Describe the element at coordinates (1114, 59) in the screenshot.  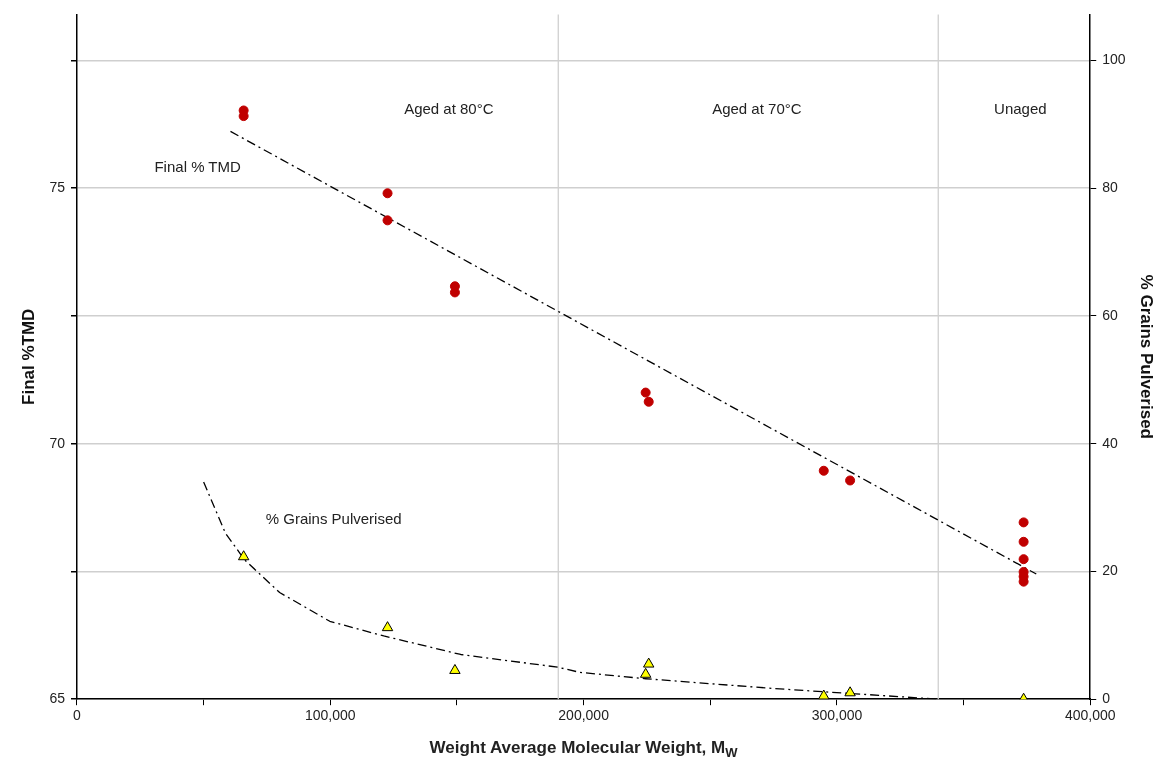
I see `y2-tick-label: 100` at that location.